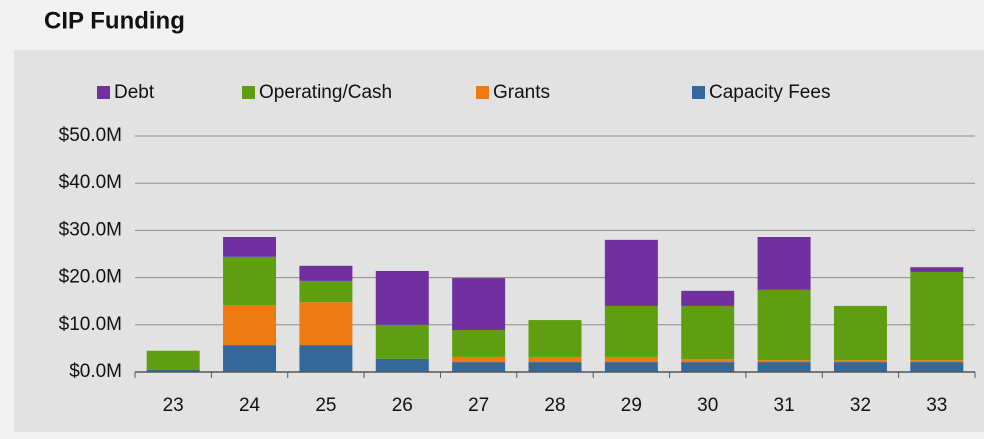 This screenshot has height=439, width=984. I want to click on x-tick-label: 28, so click(554, 405).